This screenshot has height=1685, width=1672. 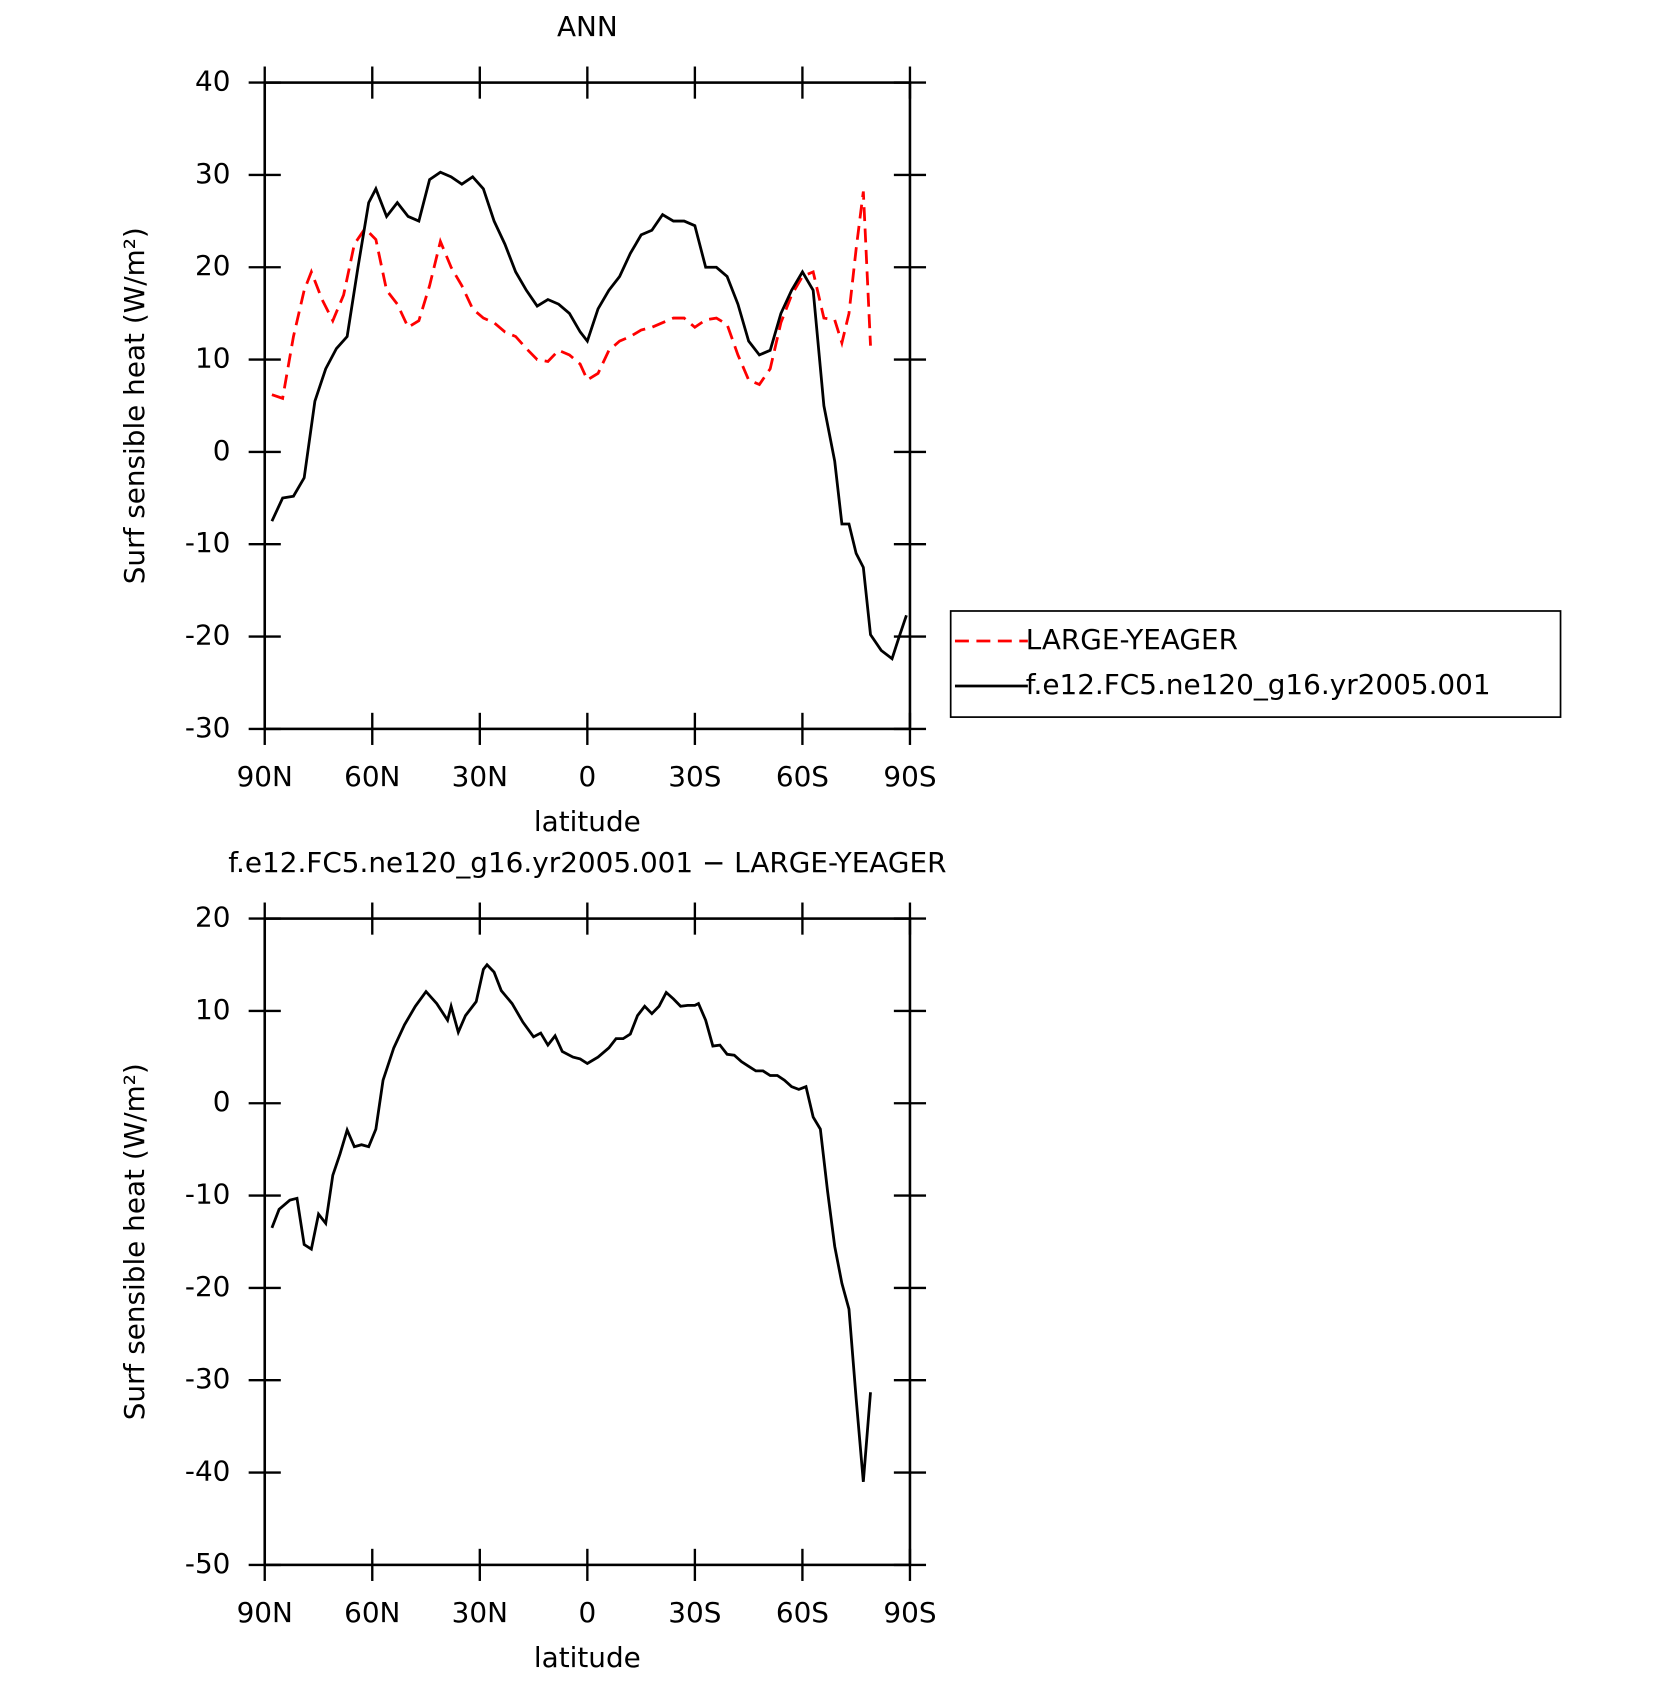 I want to click on legend-label: f.e12.FC5.ne120_g16.yr2005.001, so click(x=1258, y=684).